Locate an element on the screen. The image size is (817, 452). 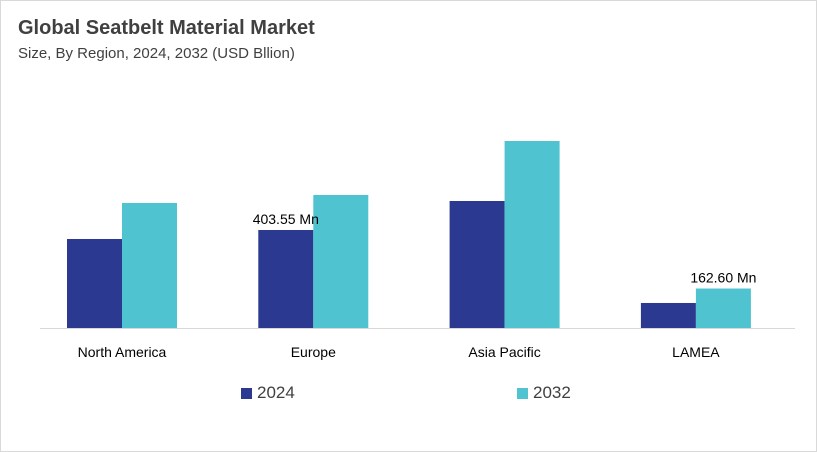
legend-item-2024: 2024 is located at coordinates (268, 393).